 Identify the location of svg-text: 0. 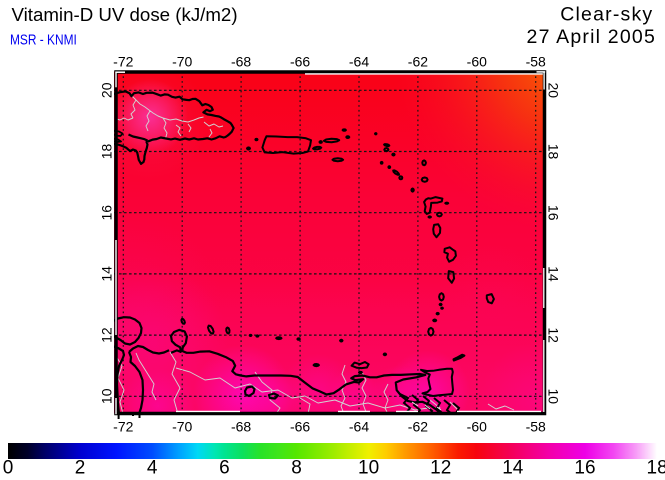
(8, 467).